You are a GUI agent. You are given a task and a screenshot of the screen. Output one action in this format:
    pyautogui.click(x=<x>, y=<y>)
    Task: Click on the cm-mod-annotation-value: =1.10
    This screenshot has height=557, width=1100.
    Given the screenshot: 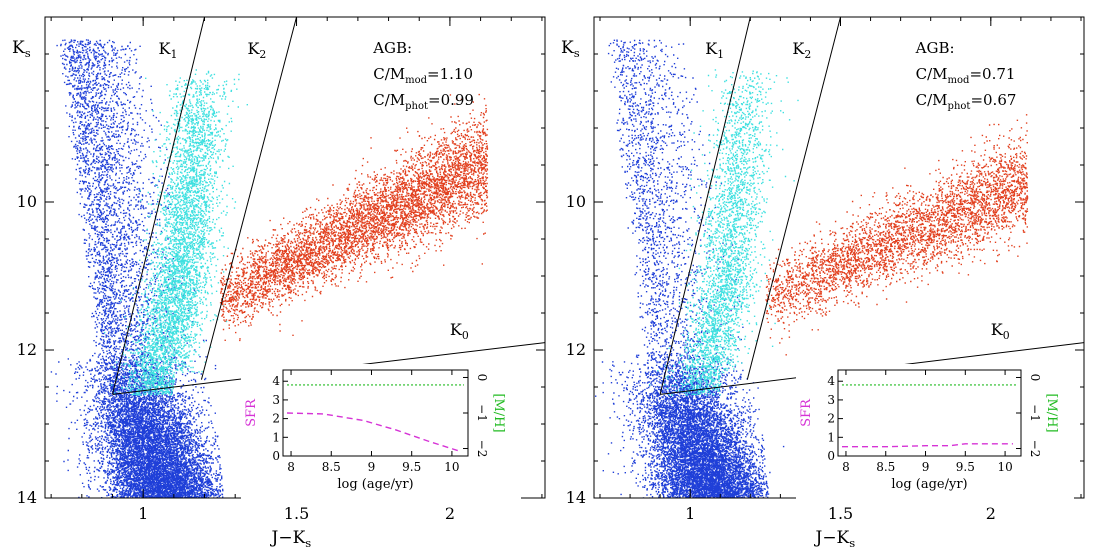 What is the action you would take?
    pyautogui.click(x=450, y=74)
    